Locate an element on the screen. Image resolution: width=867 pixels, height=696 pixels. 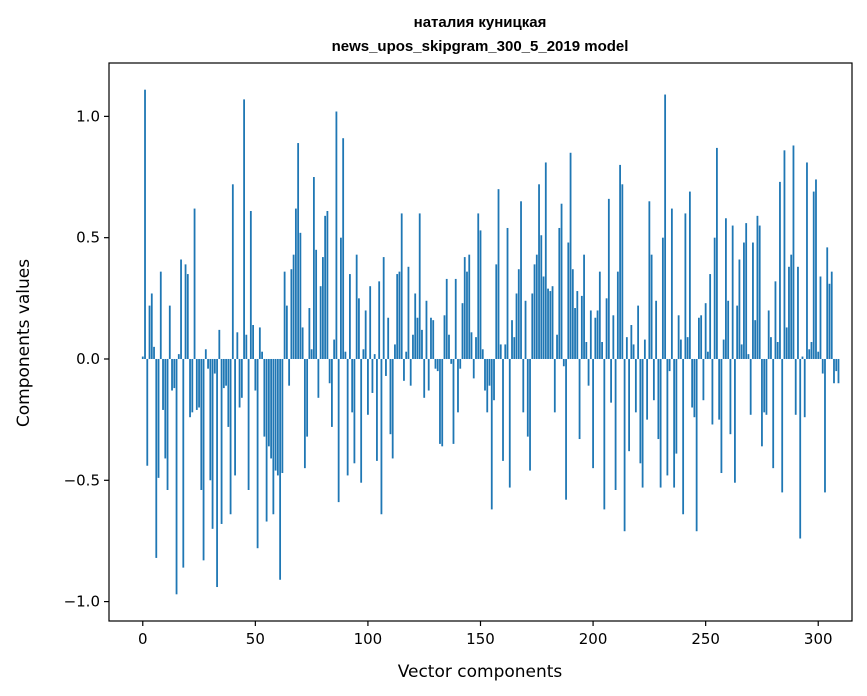
y-tick-label: 1.0 is located at coordinates (88, 116).